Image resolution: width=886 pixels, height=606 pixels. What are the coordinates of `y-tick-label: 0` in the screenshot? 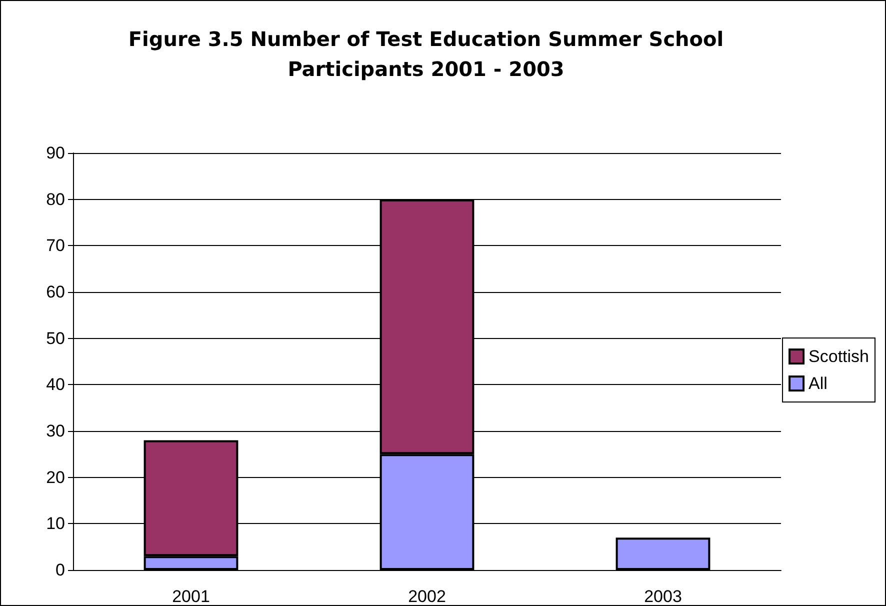 It's located at (60, 570).